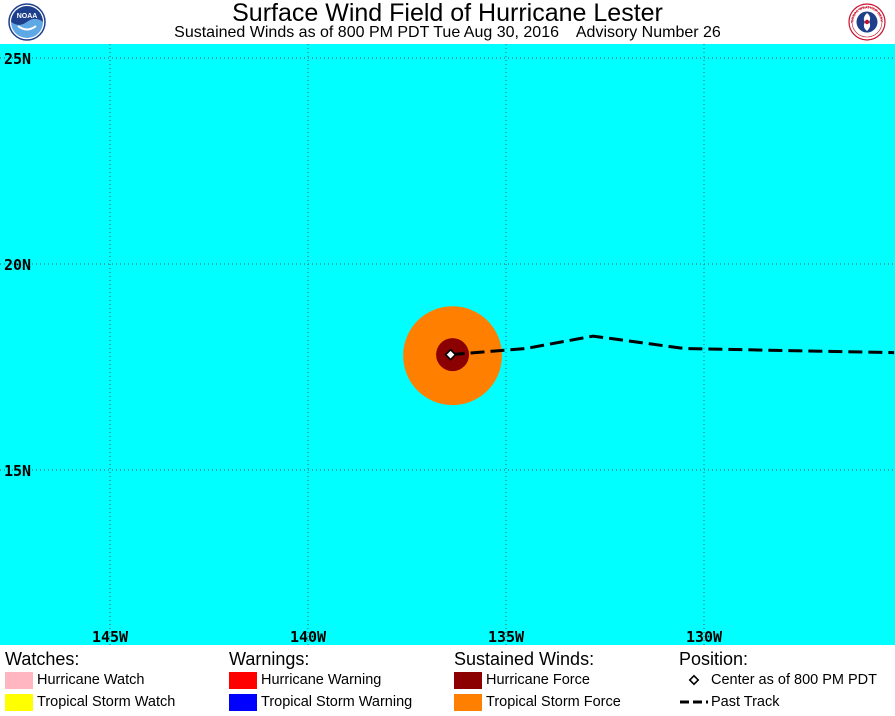 The width and height of the screenshot is (895, 716). Describe the element at coordinates (468, 702) in the screenshot. I see `tropical-storm-force-swatch` at that location.